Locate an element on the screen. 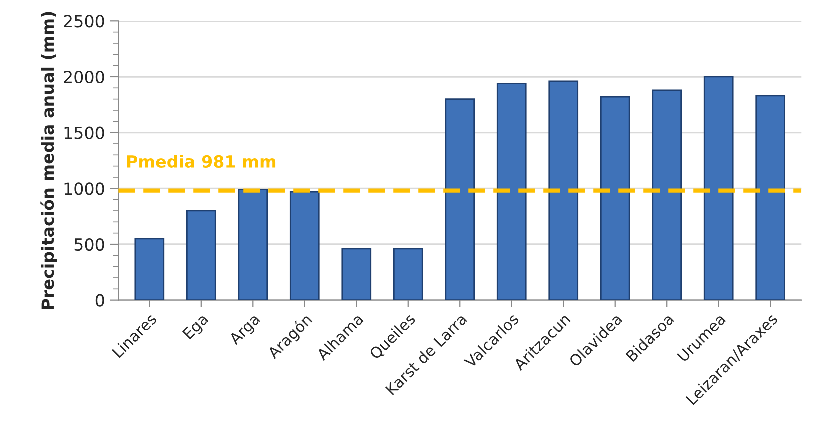  y-tick-label: 2500 is located at coordinates (84, 21).